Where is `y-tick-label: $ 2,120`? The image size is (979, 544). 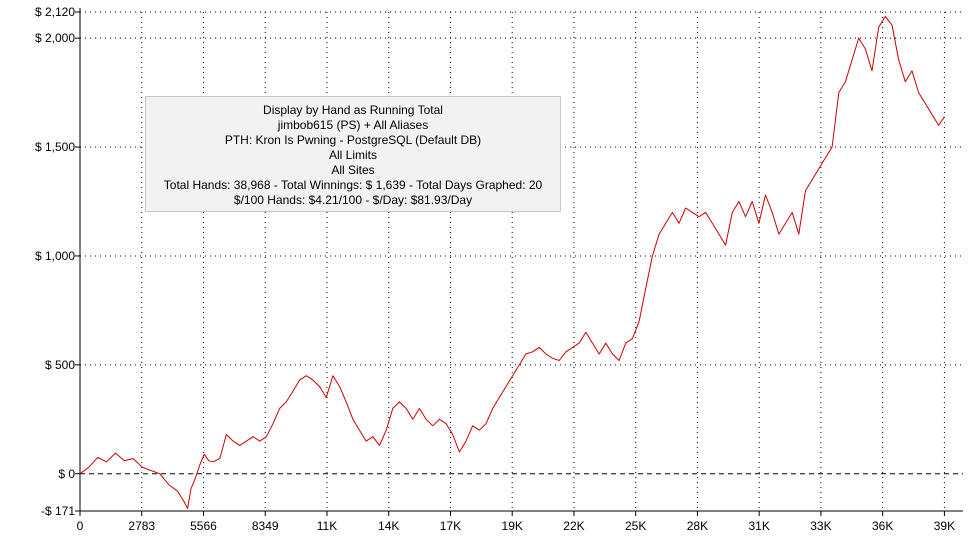 y-tick-label: $ 2,120 is located at coordinates (55, 12).